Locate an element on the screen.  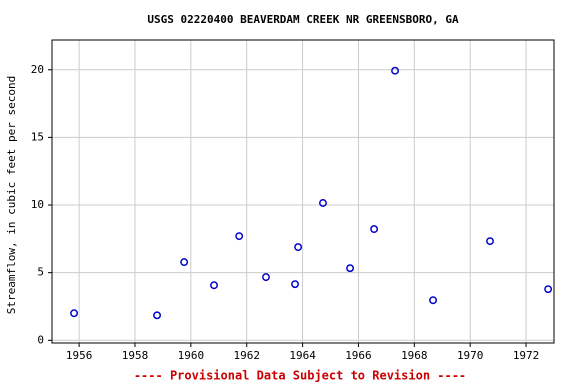
y-axis-label: Streamflow, in cubic feet per second is located at coordinates (11, 195).